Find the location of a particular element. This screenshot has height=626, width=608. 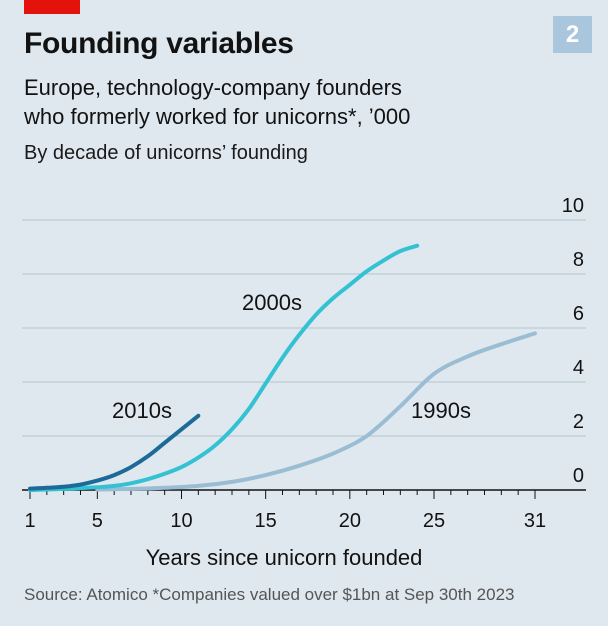

y-tick-label: 8 is located at coordinates (578, 260).